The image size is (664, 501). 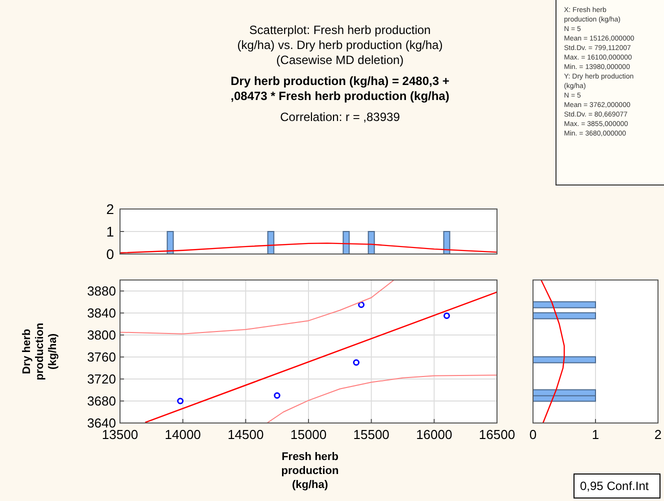 What do you see at coordinates (101, 335) in the screenshot?
I see `y-tick-label: 3800` at bounding box center [101, 335].